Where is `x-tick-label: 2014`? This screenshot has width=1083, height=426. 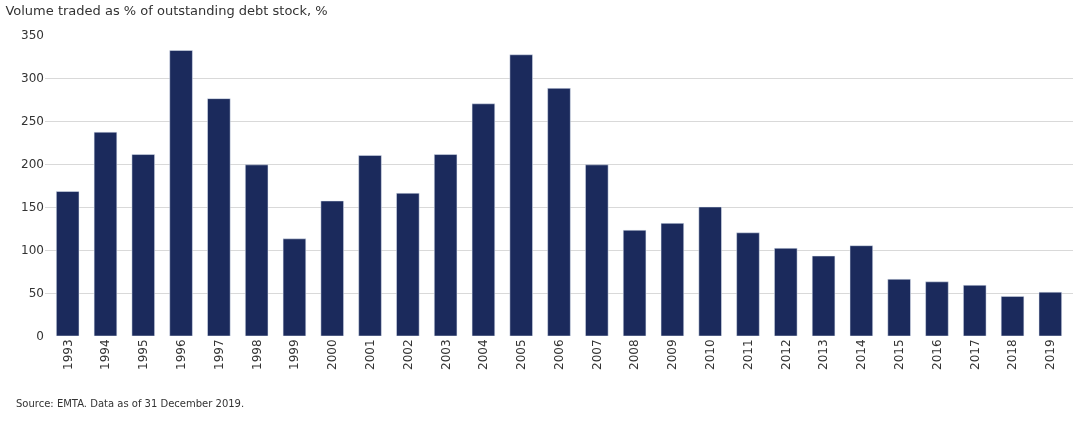 x-tick-label: 2014 is located at coordinates (861, 354).